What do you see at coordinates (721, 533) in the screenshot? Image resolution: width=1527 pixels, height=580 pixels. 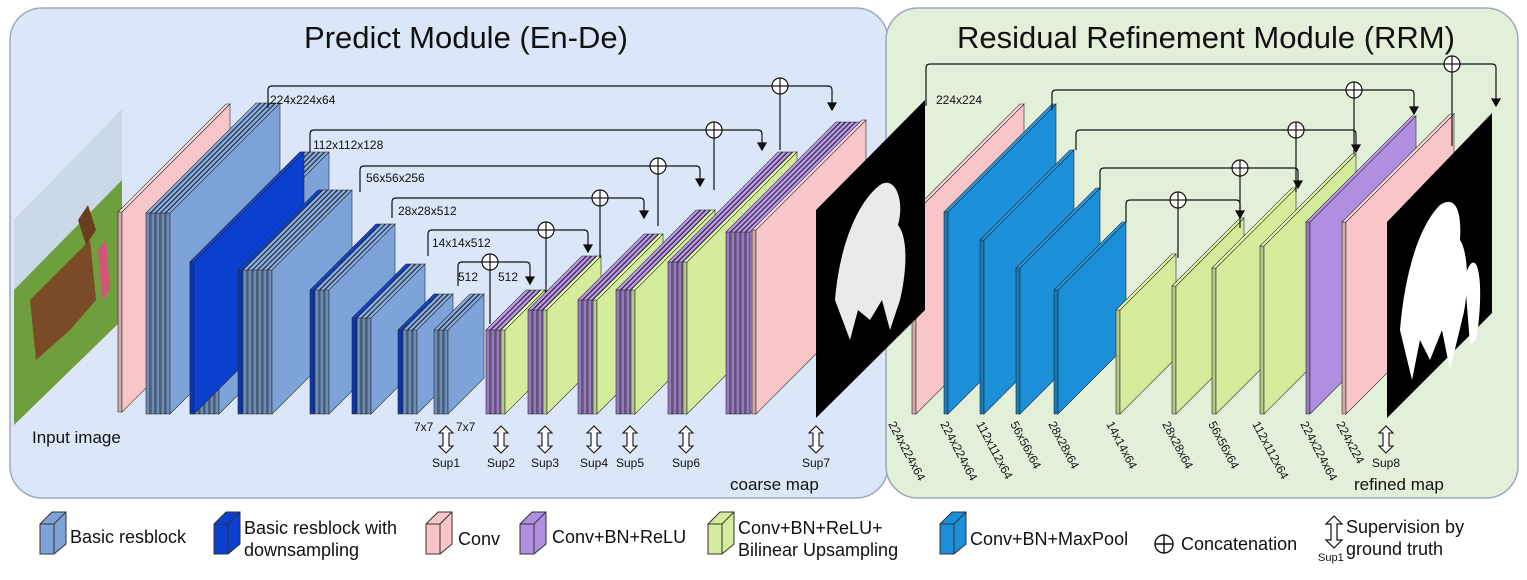 I see `conv-bn-relu-upsampling-swatch` at bounding box center [721, 533].